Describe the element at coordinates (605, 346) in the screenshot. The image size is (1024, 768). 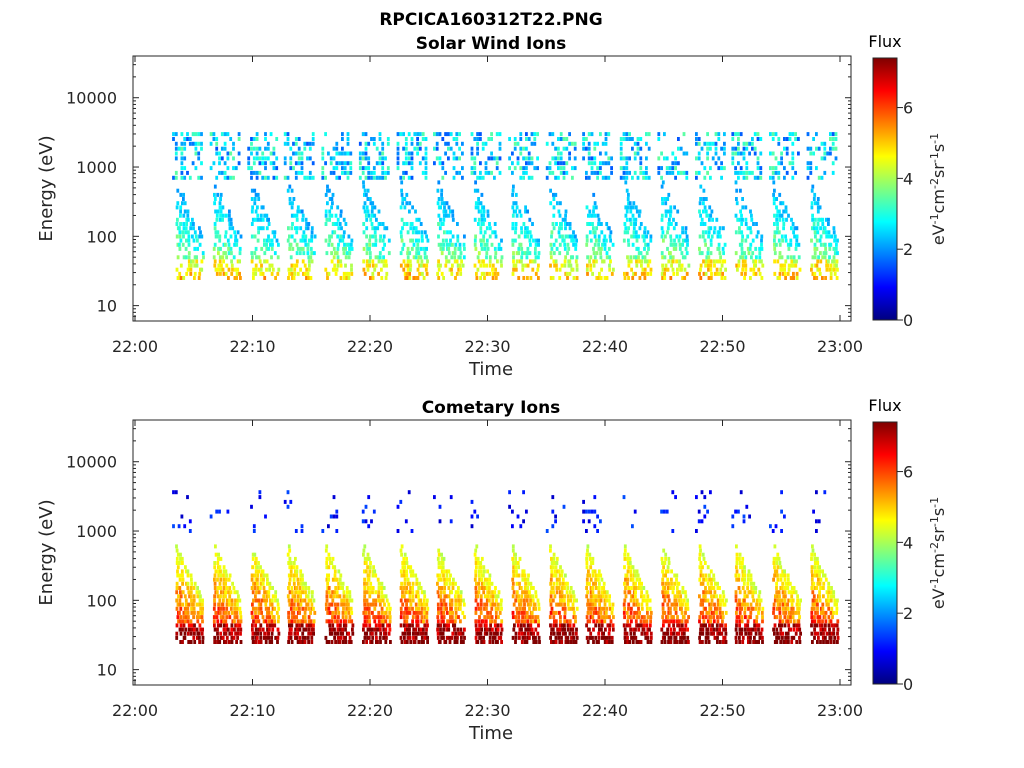
I see `x-tick-label: 22:40` at that location.